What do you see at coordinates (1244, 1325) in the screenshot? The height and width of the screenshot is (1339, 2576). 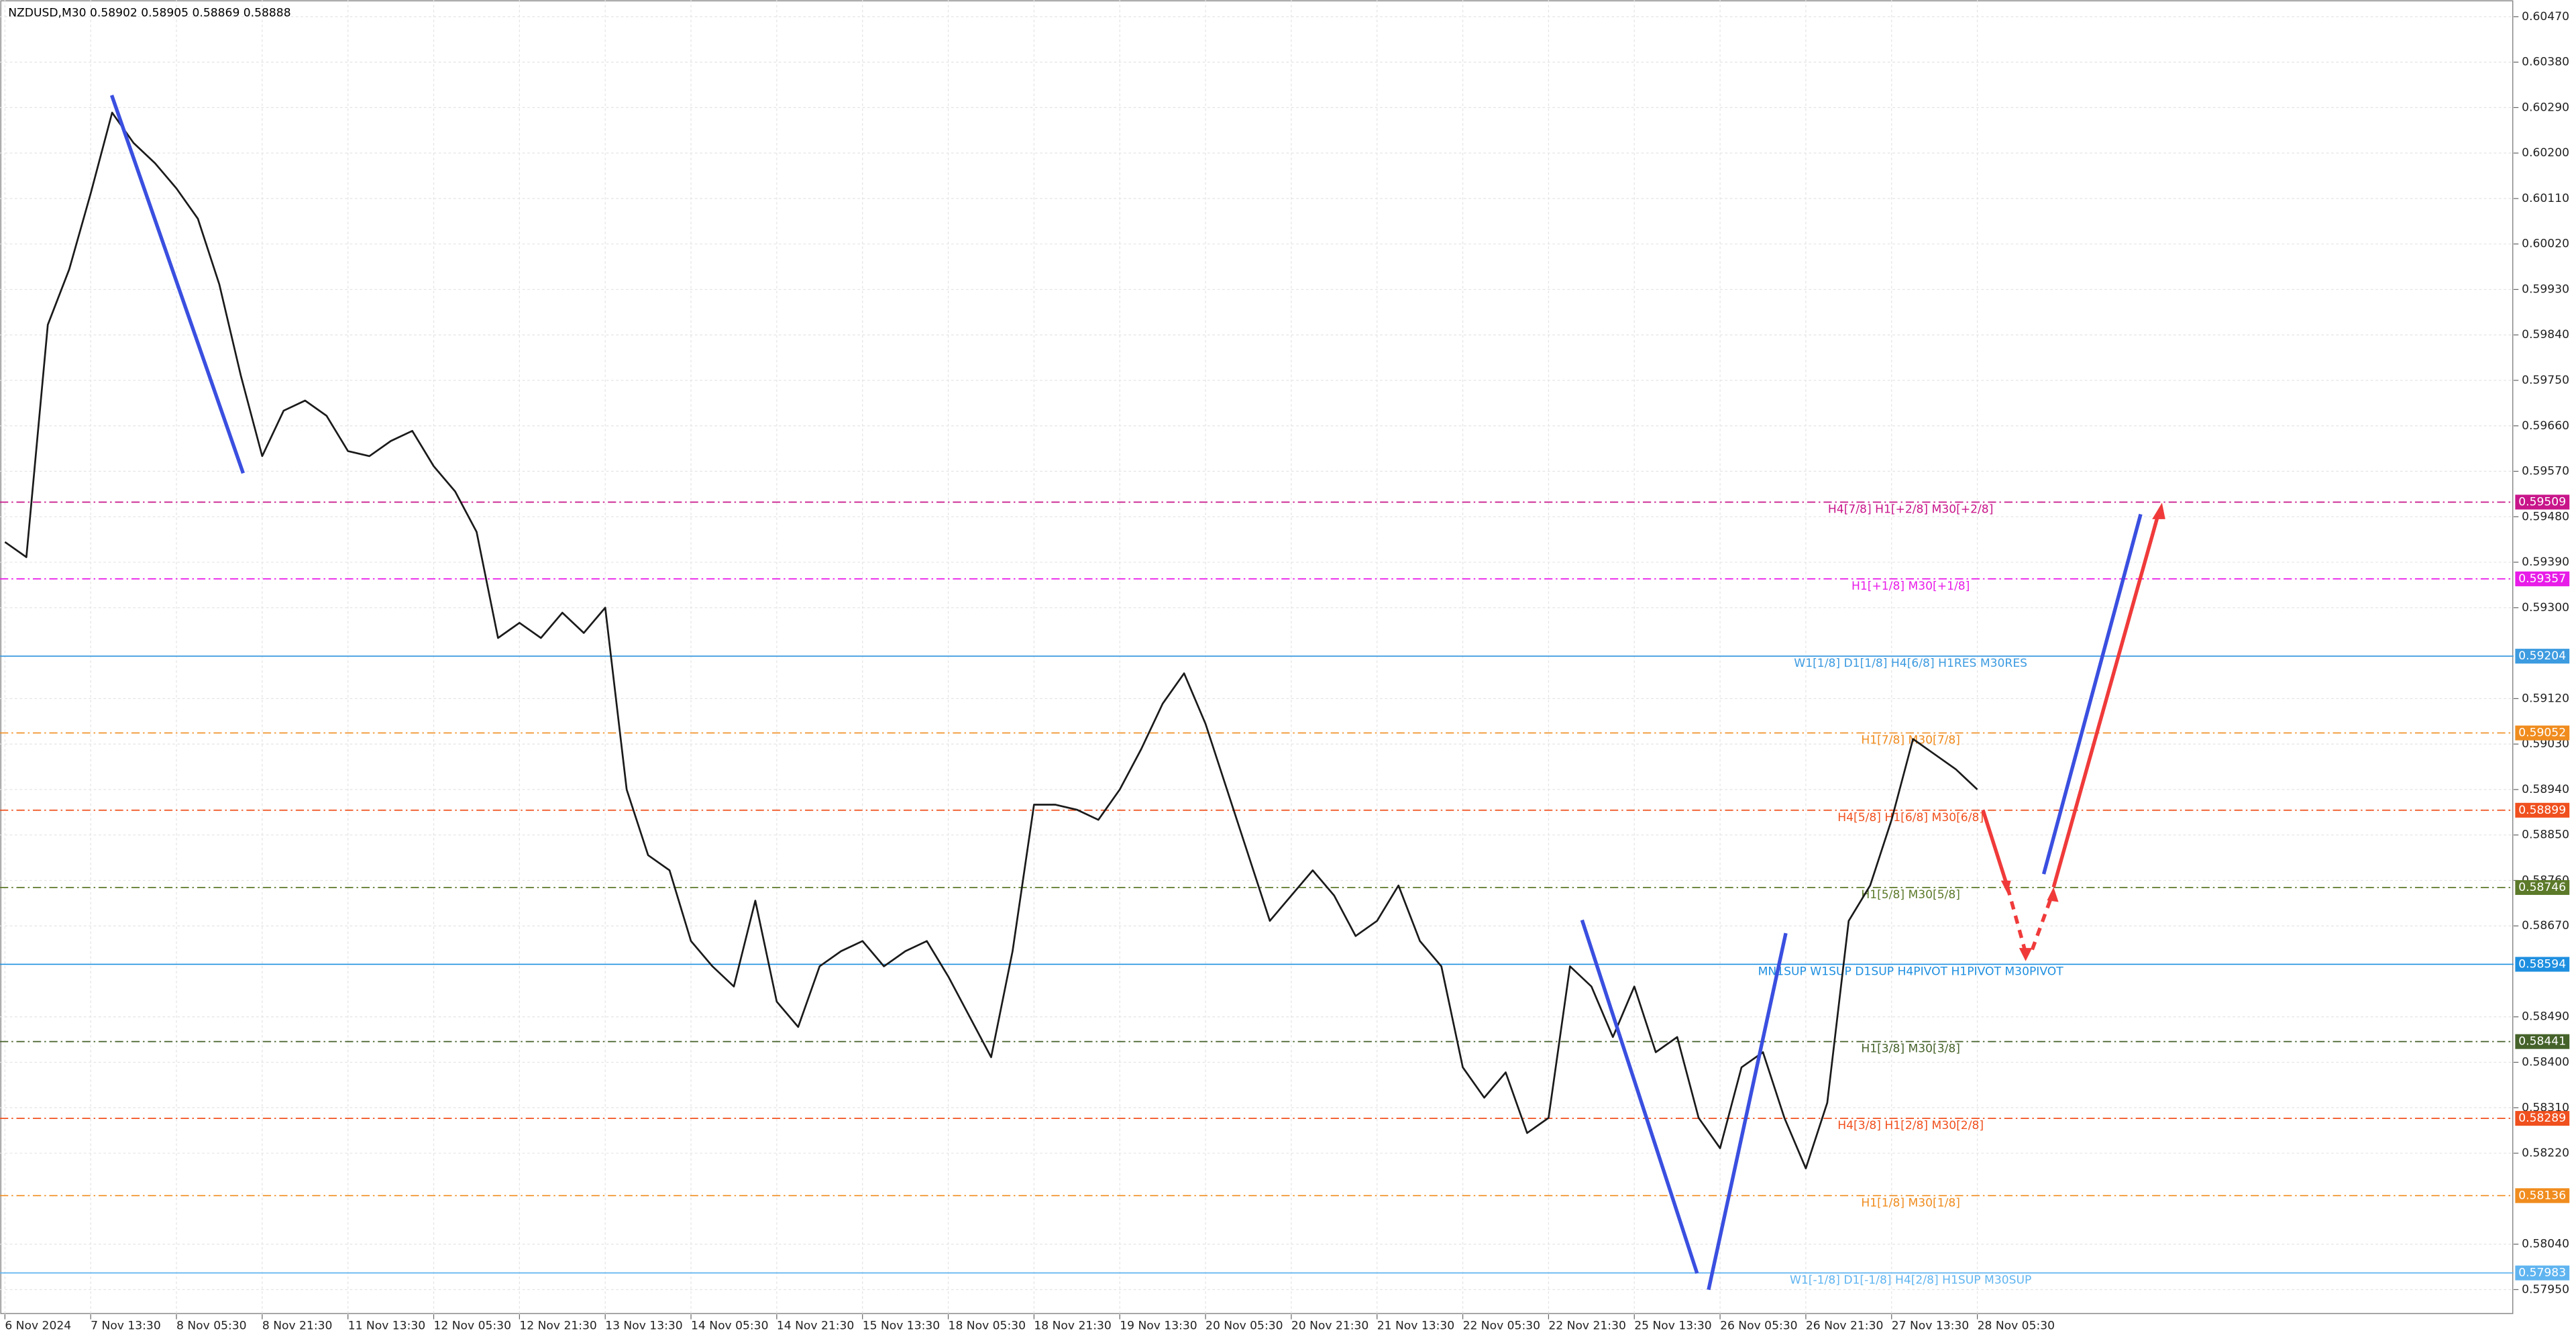 I see `x-tick-label: 20 Nov 05:30` at bounding box center [1244, 1325].